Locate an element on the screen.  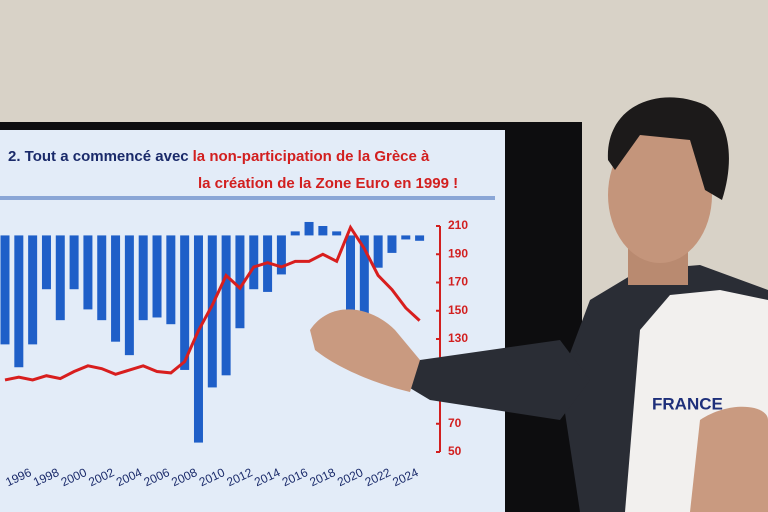
sleeve is located at coordinates (485, 380).